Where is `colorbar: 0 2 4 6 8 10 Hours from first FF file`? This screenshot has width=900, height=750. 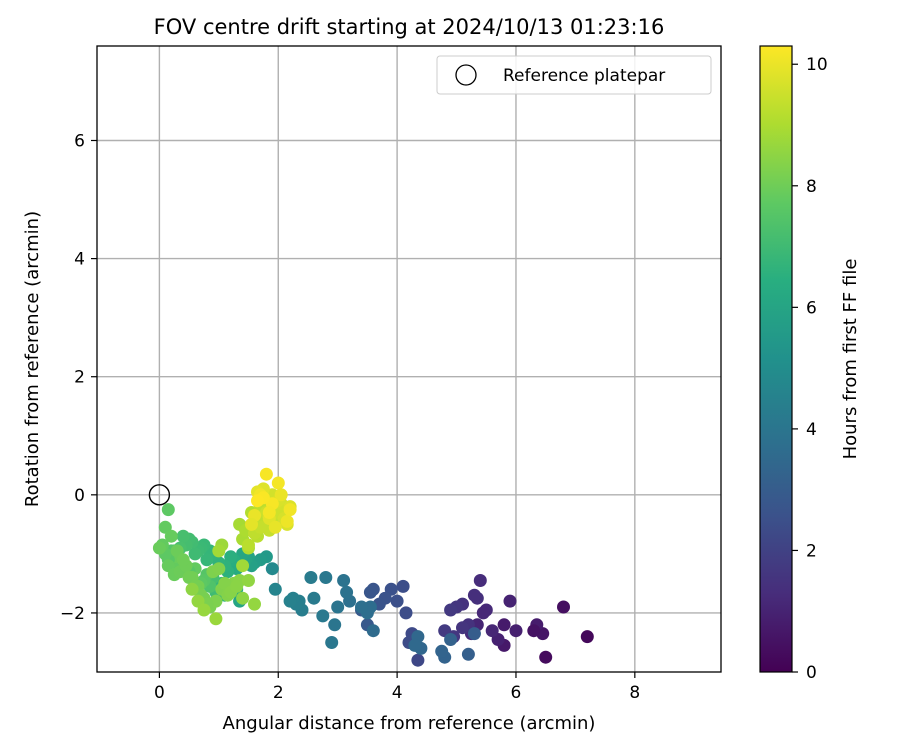
colorbar: 0 2 4 6 8 10 Hours from first FF file is located at coordinates (810, 364).